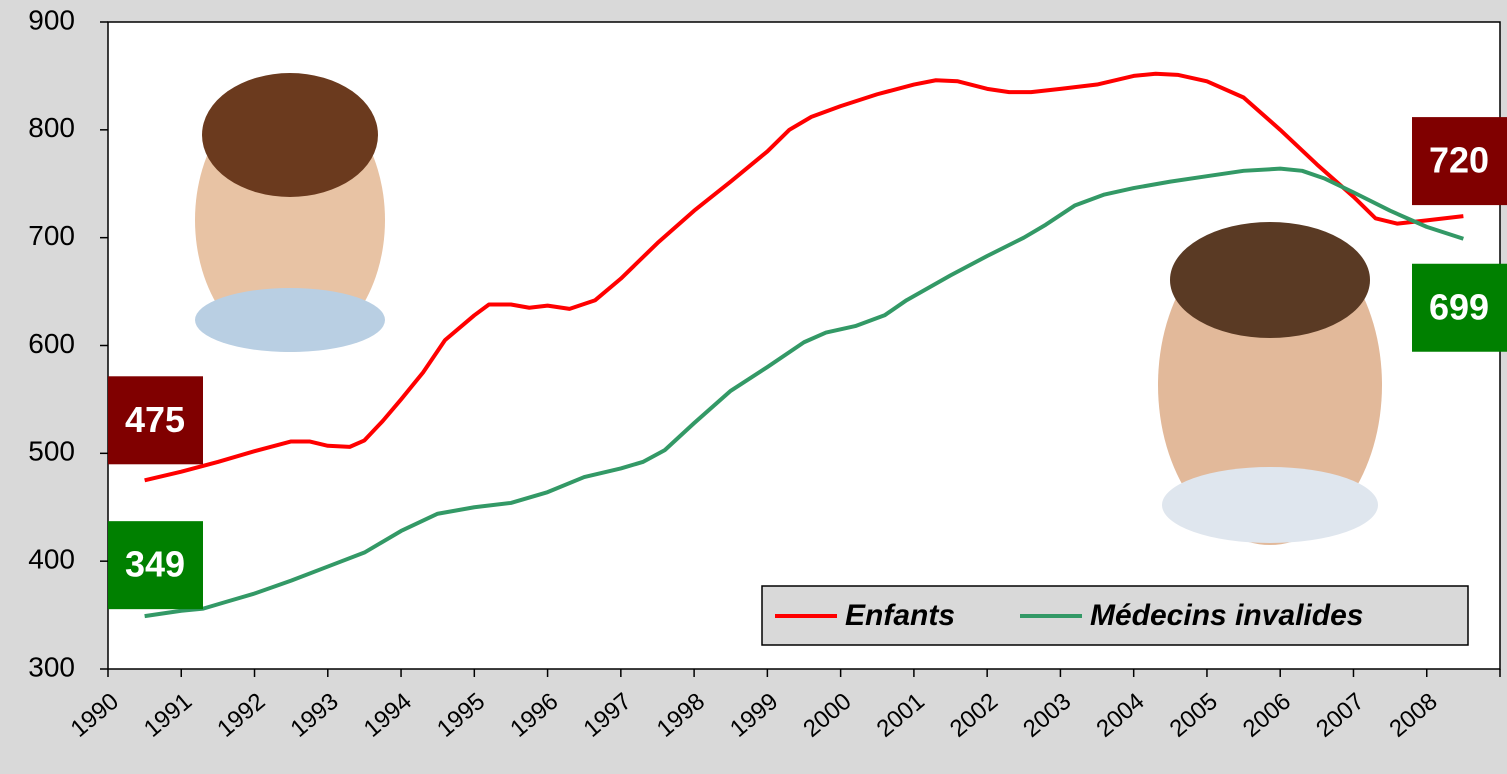 The width and height of the screenshot is (1507, 774). I want to click on x-tick-label: 1999, so click(754, 715).